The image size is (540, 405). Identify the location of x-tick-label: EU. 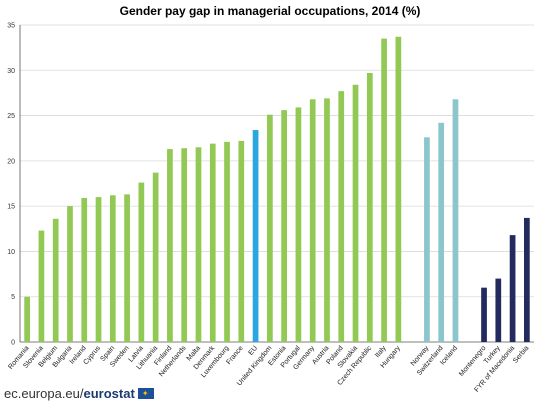
(253, 351).